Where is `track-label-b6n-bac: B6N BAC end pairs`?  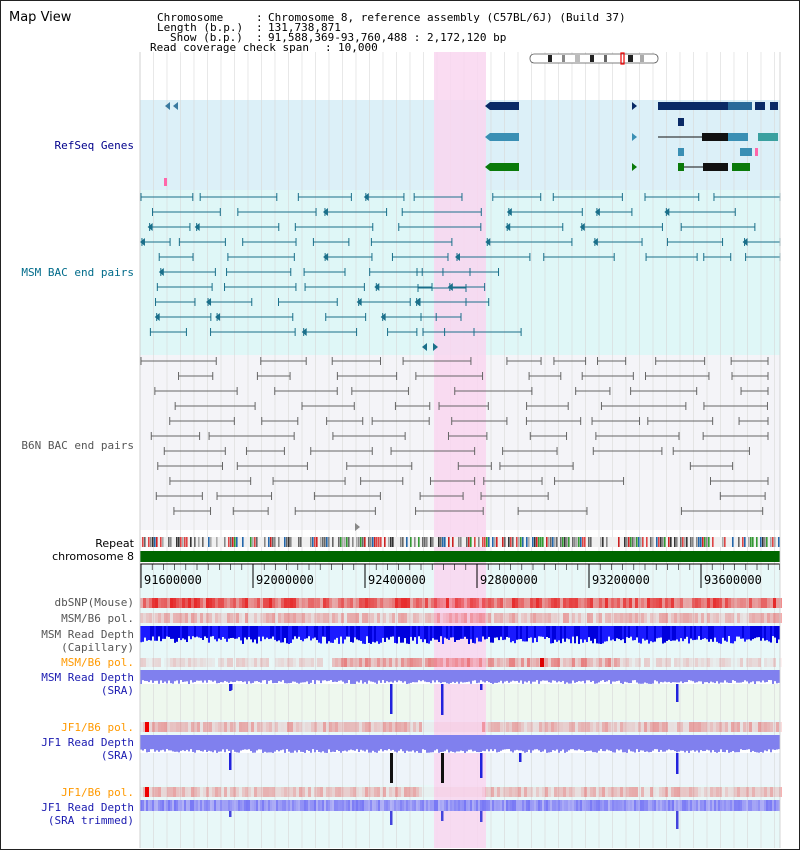 track-label-b6n-bac: B6N BAC end pairs is located at coordinates (77, 445).